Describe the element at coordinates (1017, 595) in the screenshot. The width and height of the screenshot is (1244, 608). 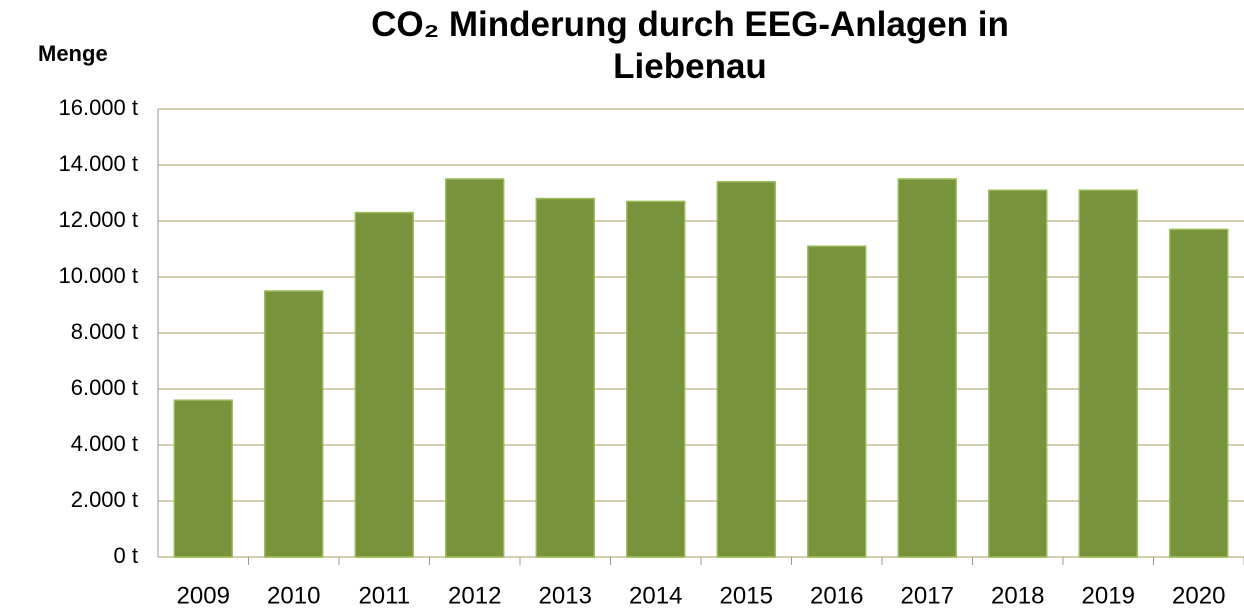
I see `x-tick-label: 2018` at that location.